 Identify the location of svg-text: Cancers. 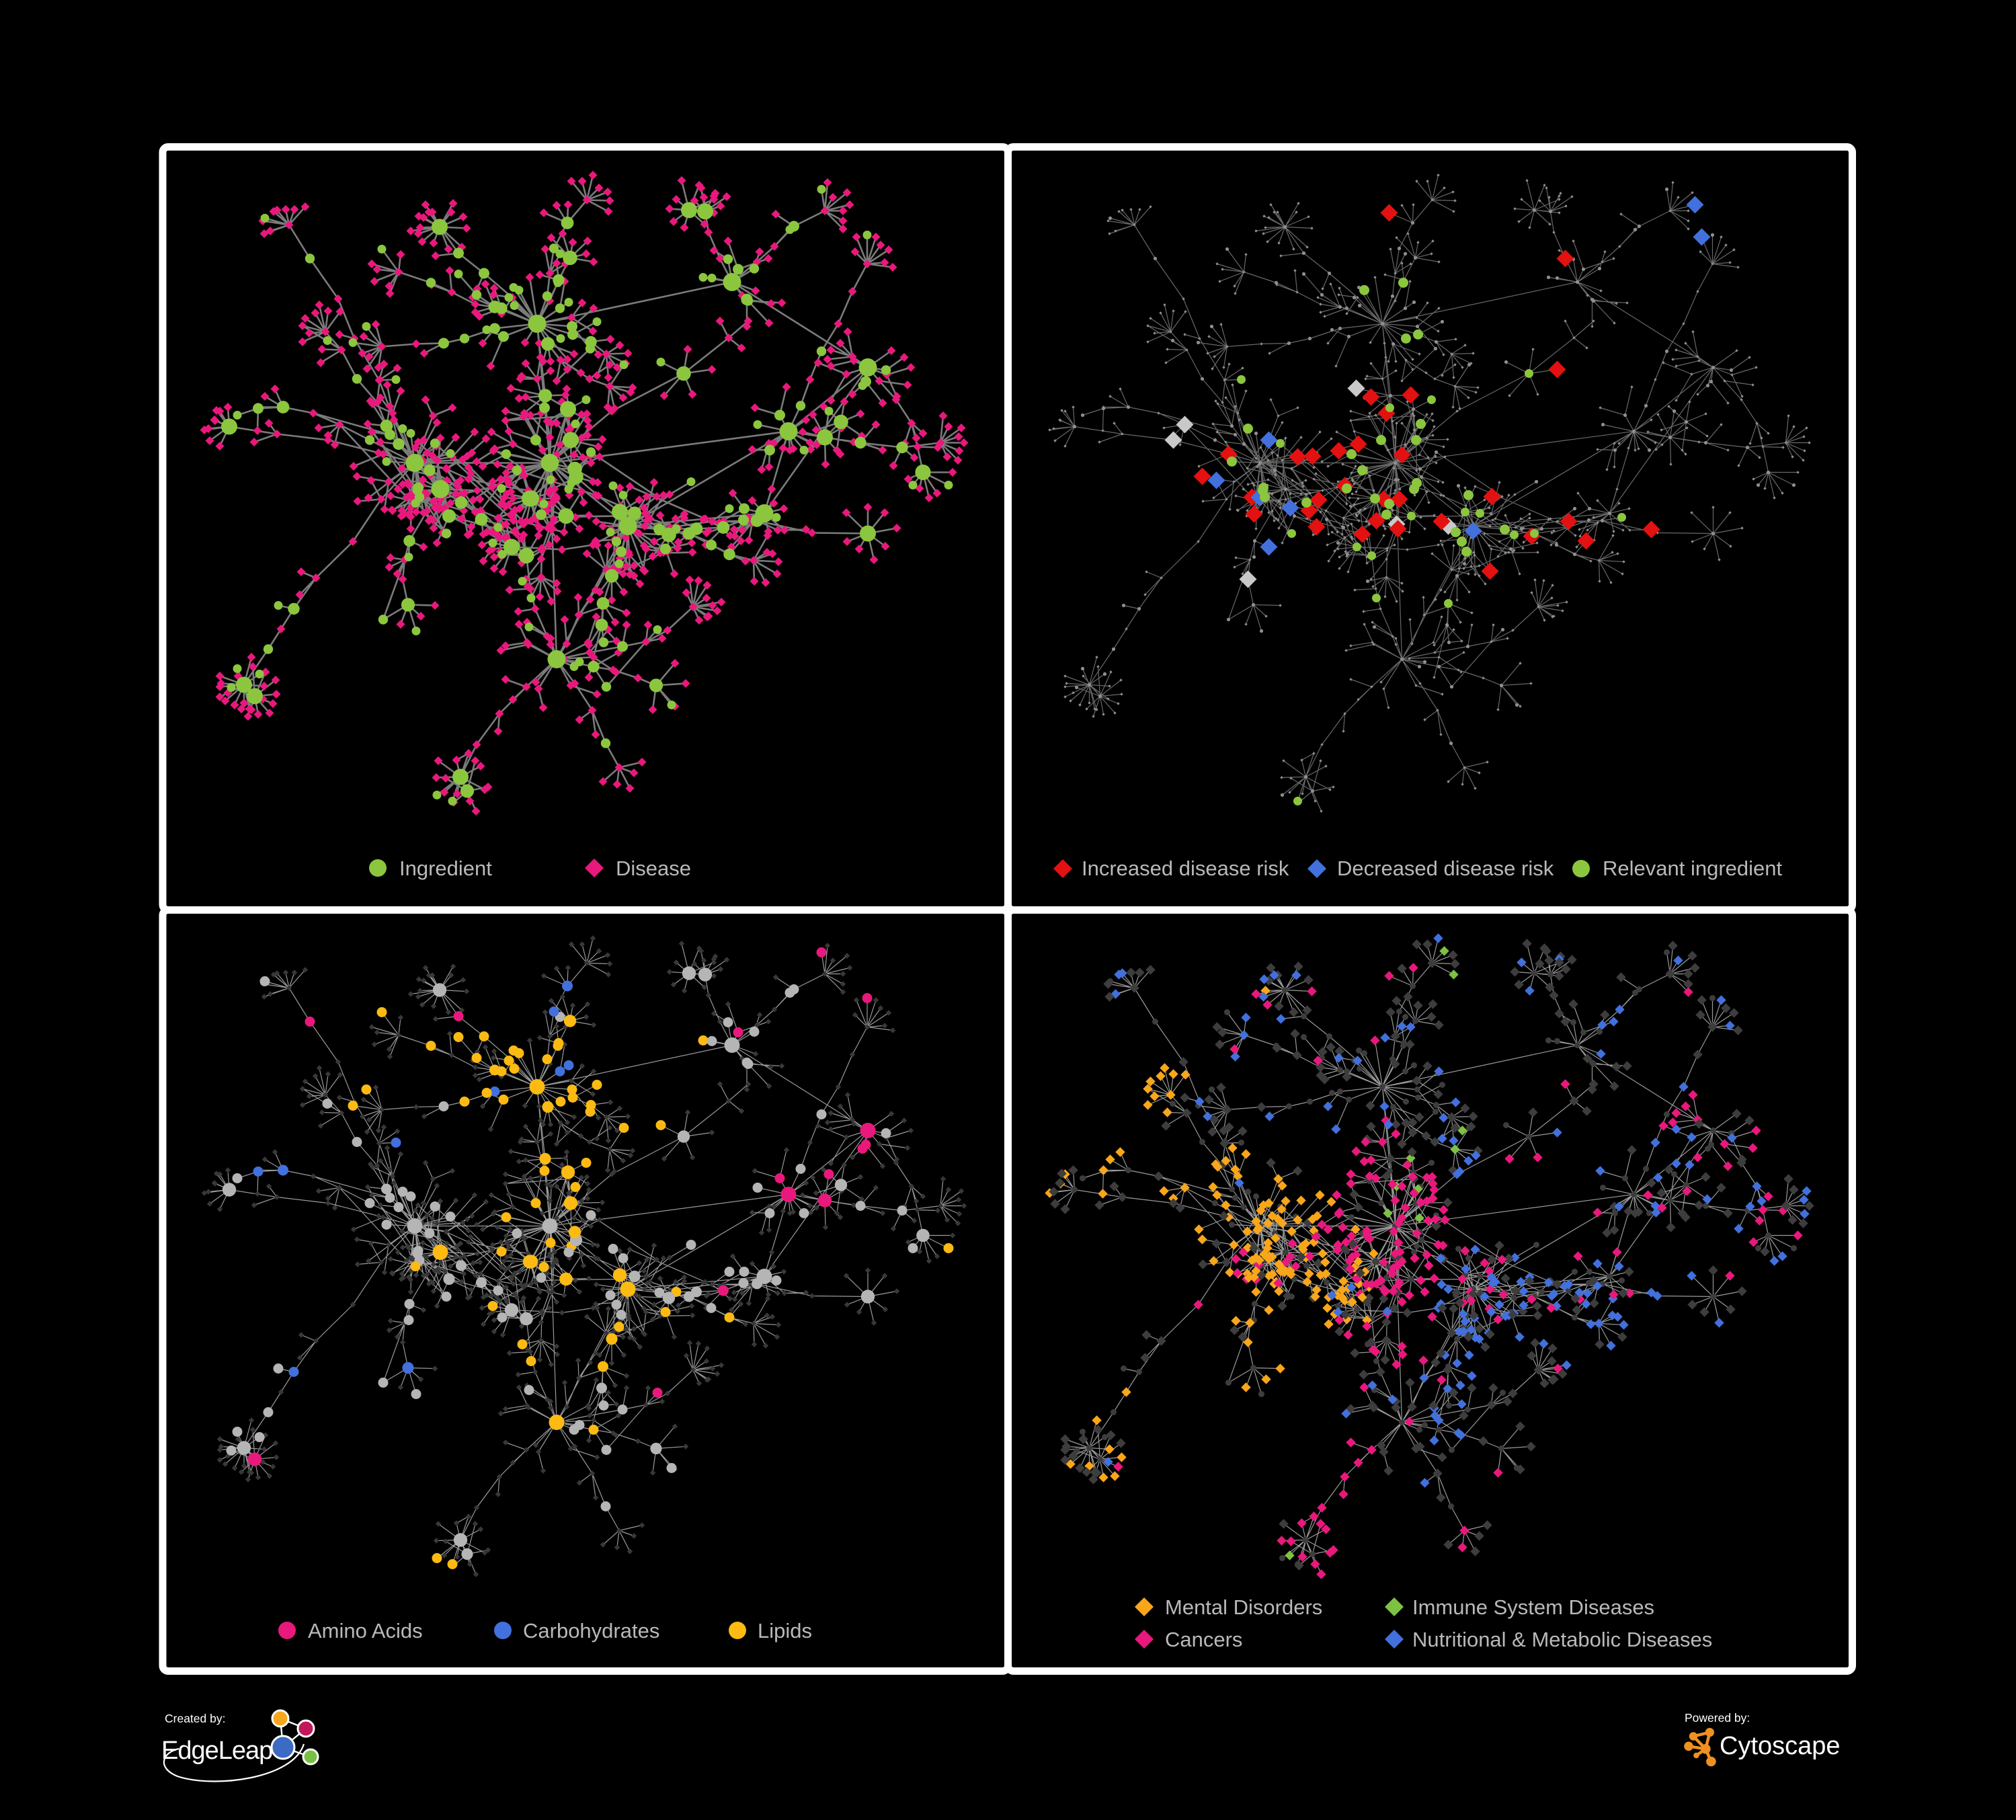
(1203, 1639).